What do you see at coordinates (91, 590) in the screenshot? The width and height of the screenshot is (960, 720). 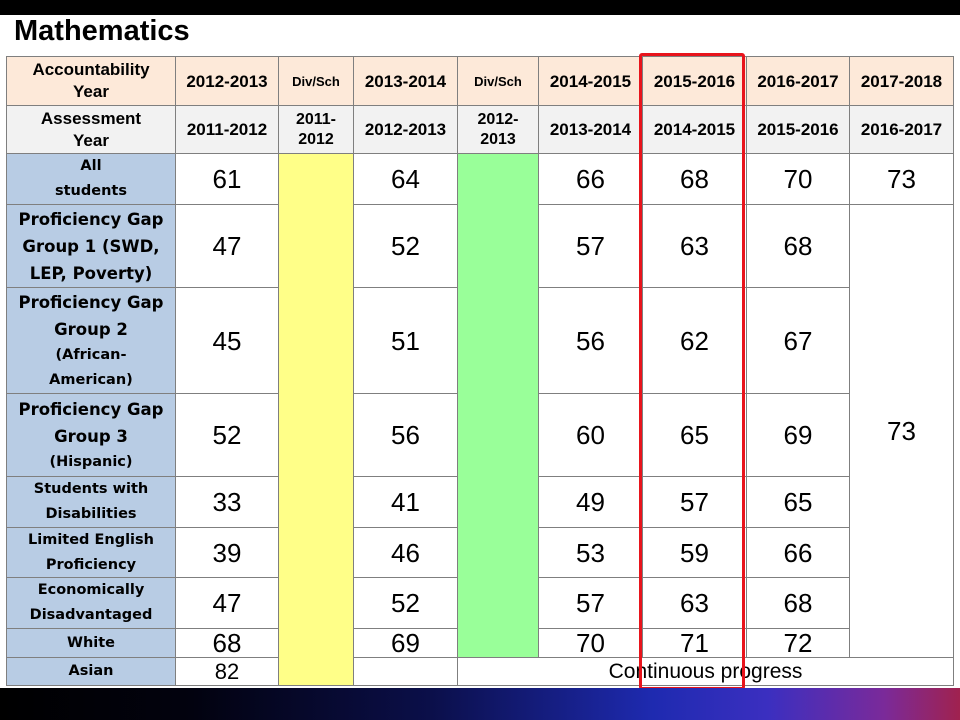 I see `label-line: Economically` at bounding box center [91, 590].